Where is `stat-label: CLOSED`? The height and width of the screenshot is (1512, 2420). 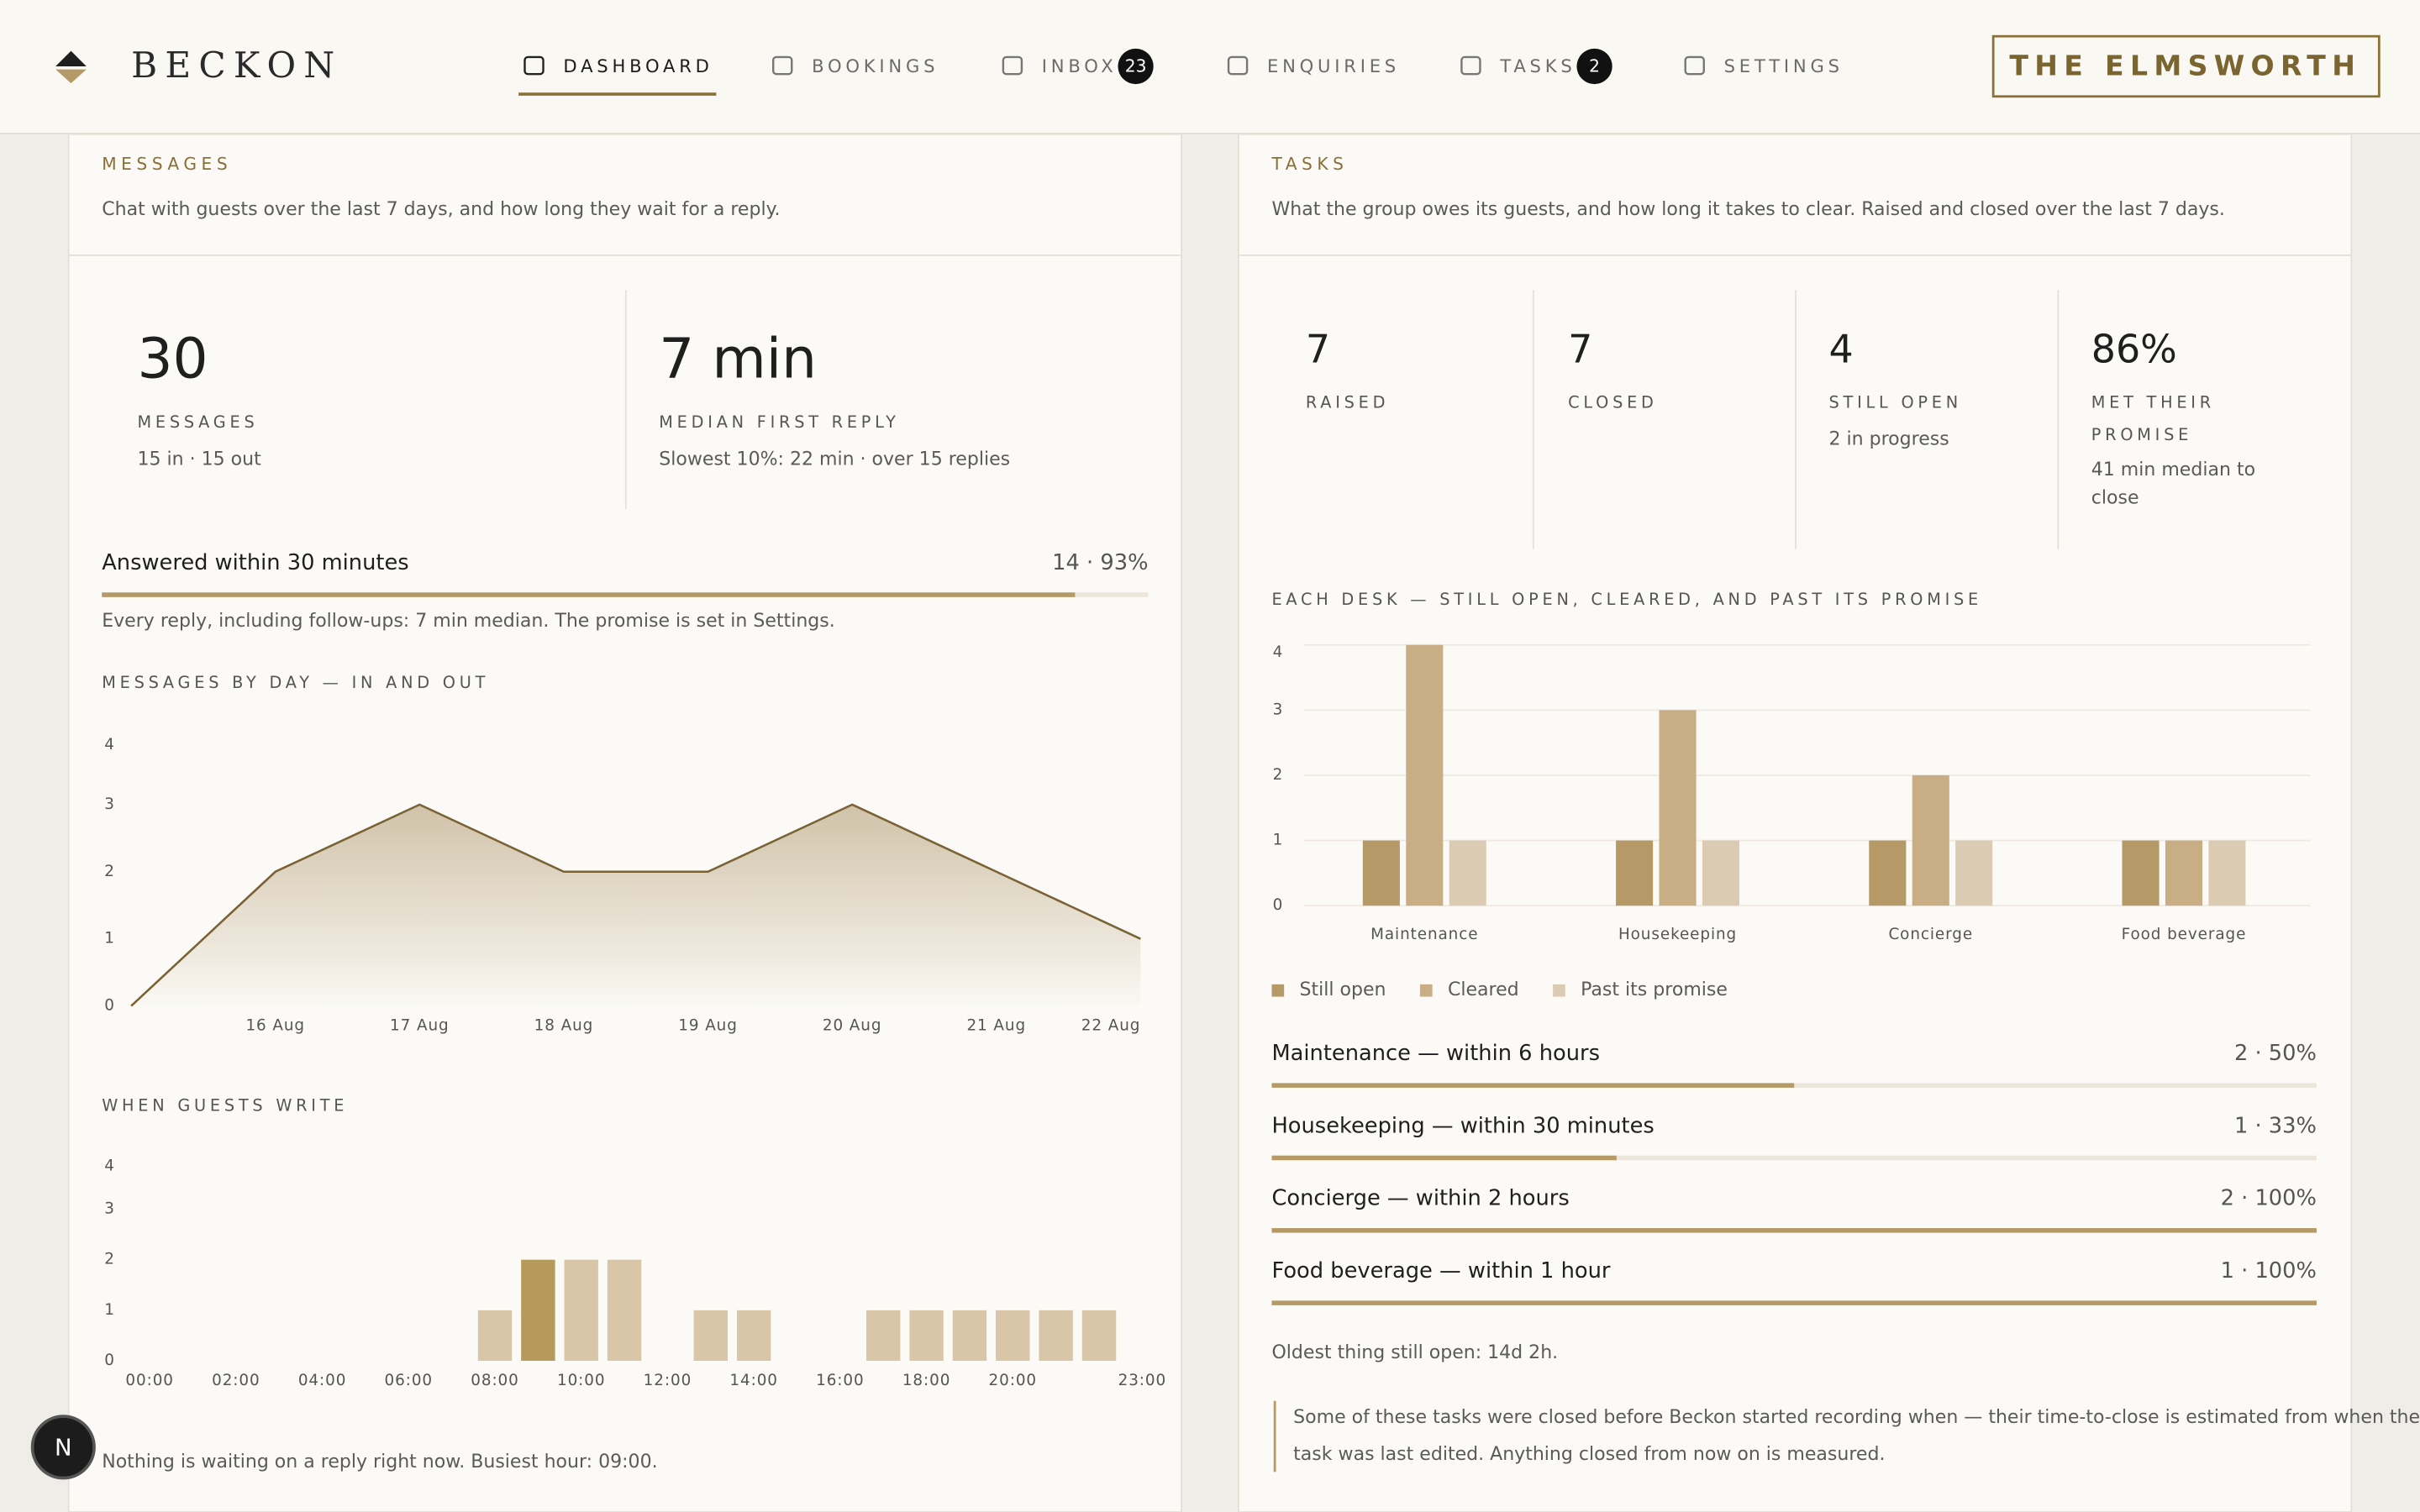
stat-label: CLOSED is located at coordinates (1613, 402).